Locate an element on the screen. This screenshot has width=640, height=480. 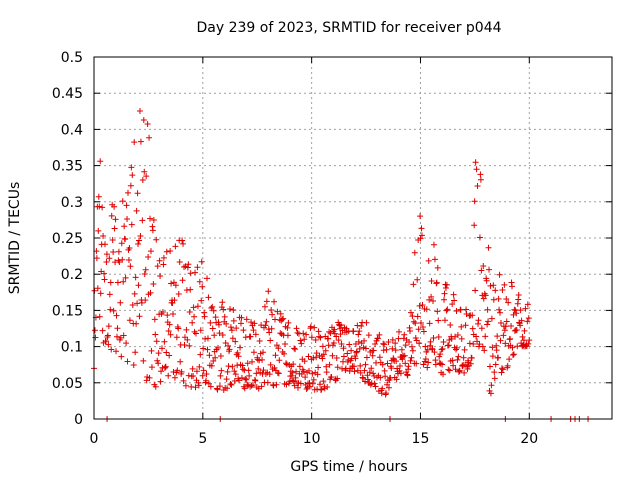
y-tick-label: 0.45 is located at coordinates (67, 94).